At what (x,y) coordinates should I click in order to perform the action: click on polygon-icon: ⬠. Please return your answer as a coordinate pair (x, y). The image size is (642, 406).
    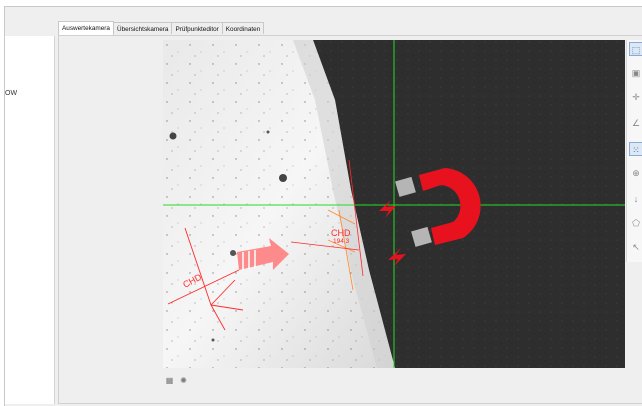
    Looking at the image, I should click on (636, 223).